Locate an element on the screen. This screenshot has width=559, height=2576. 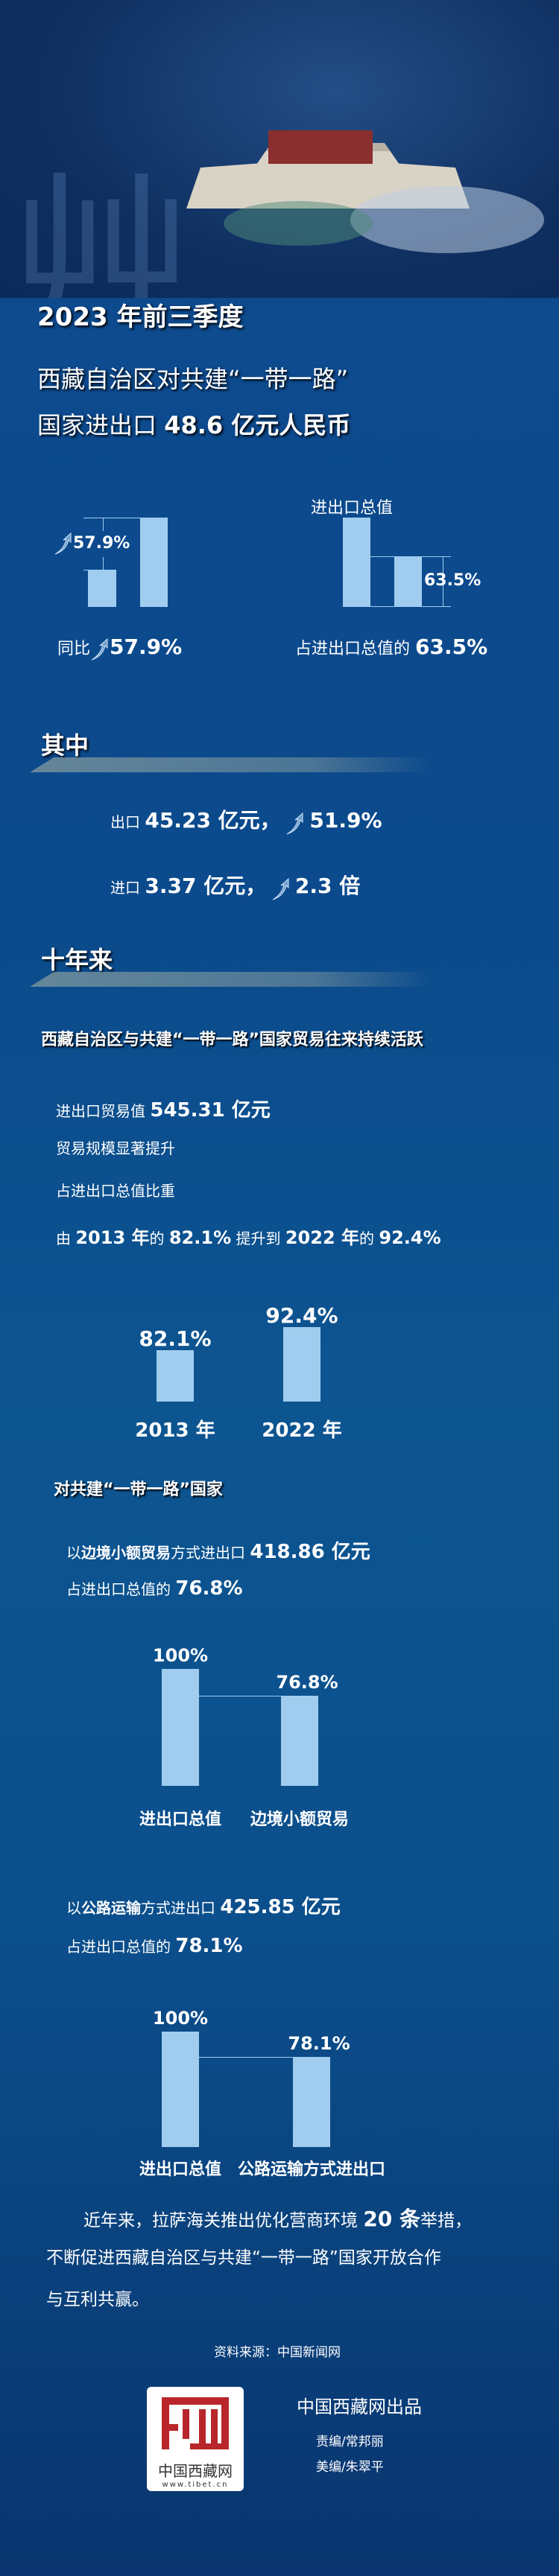
trade-value: 545.31 亿元 is located at coordinates (210, 1110).